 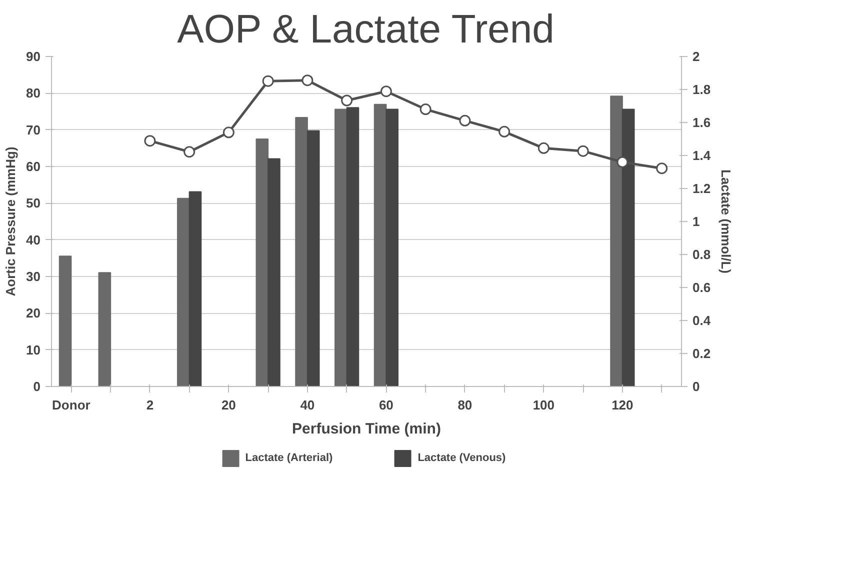 What do you see at coordinates (365, 30) in the screenshot?
I see `chart-title: AOP & Lactate Trend` at bounding box center [365, 30].